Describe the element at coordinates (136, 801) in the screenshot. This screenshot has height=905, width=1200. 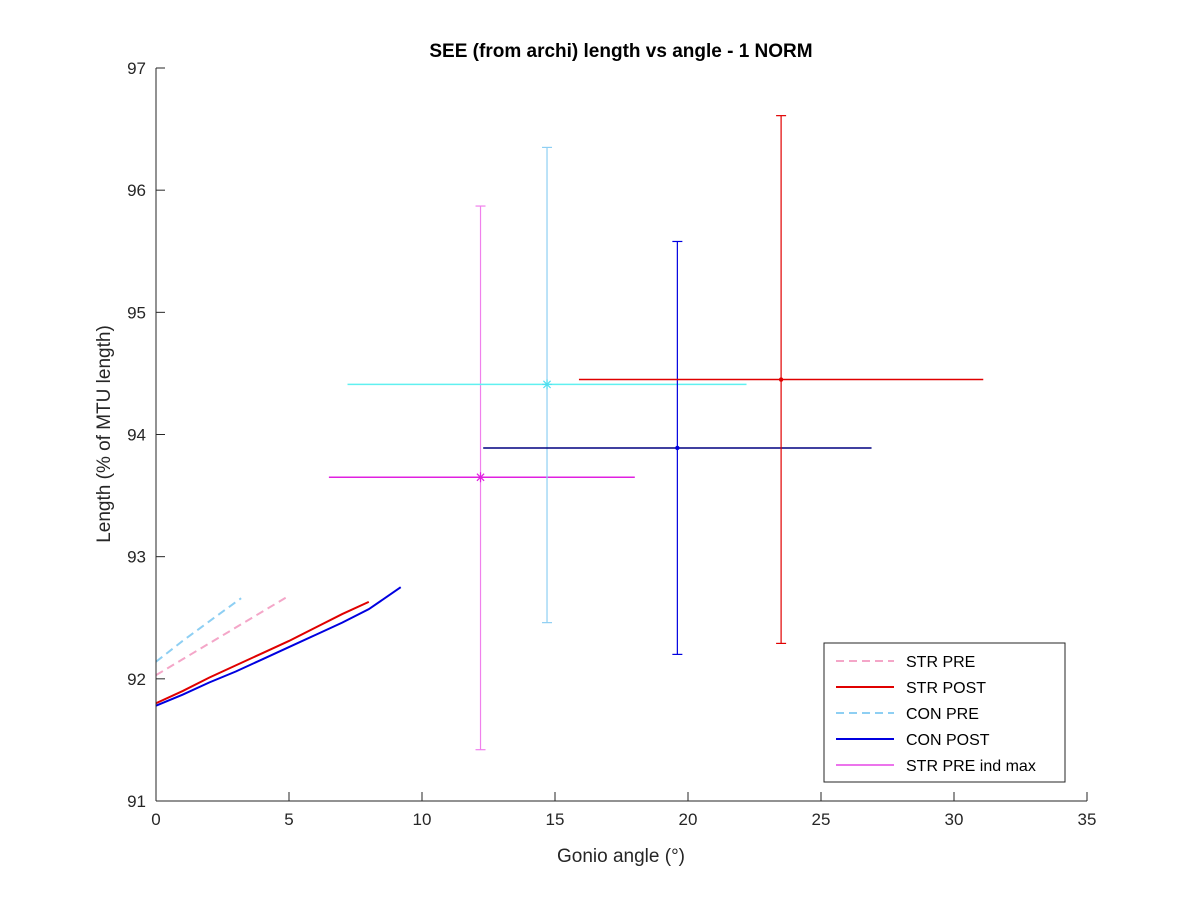
I see `y-tick-label: 91` at that location.